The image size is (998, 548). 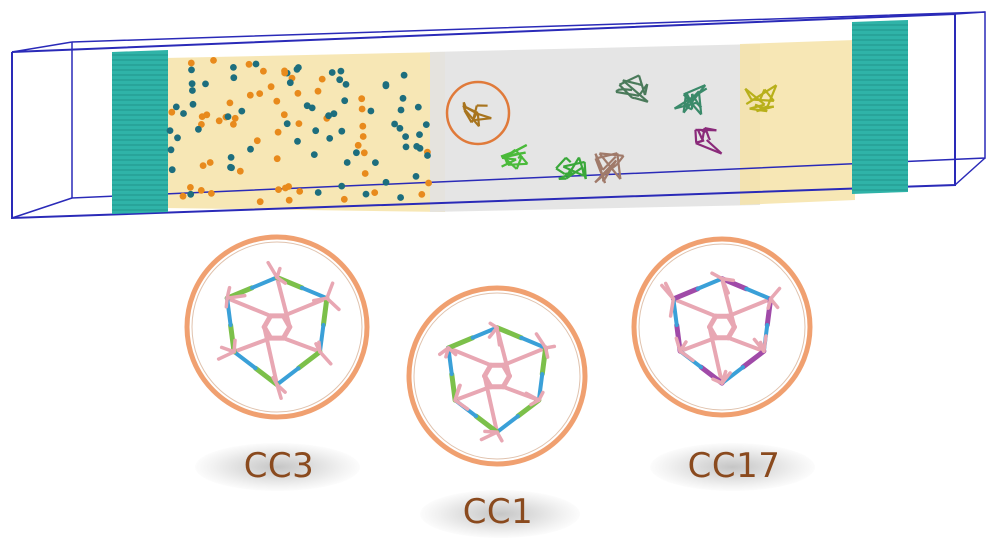 I want to click on cage-cc17-structure, so click(x=722, y=327).